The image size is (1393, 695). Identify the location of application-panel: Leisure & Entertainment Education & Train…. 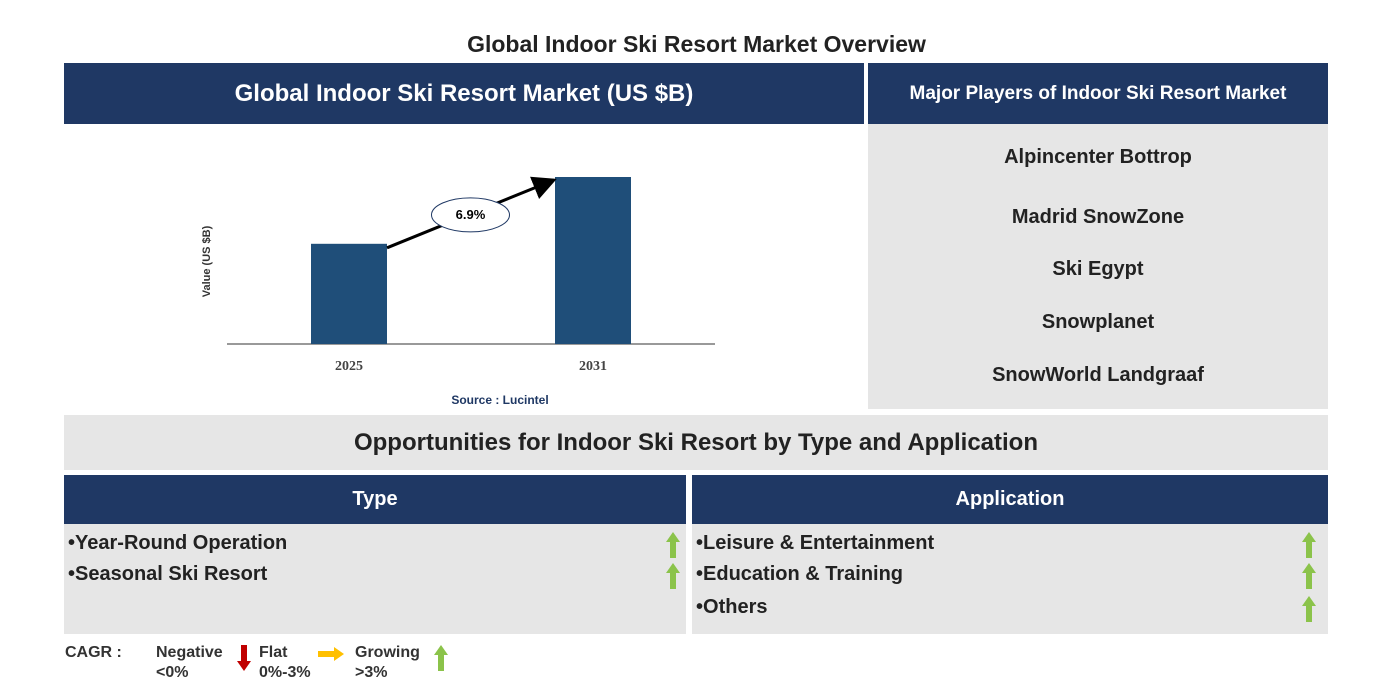
(1010, 579).